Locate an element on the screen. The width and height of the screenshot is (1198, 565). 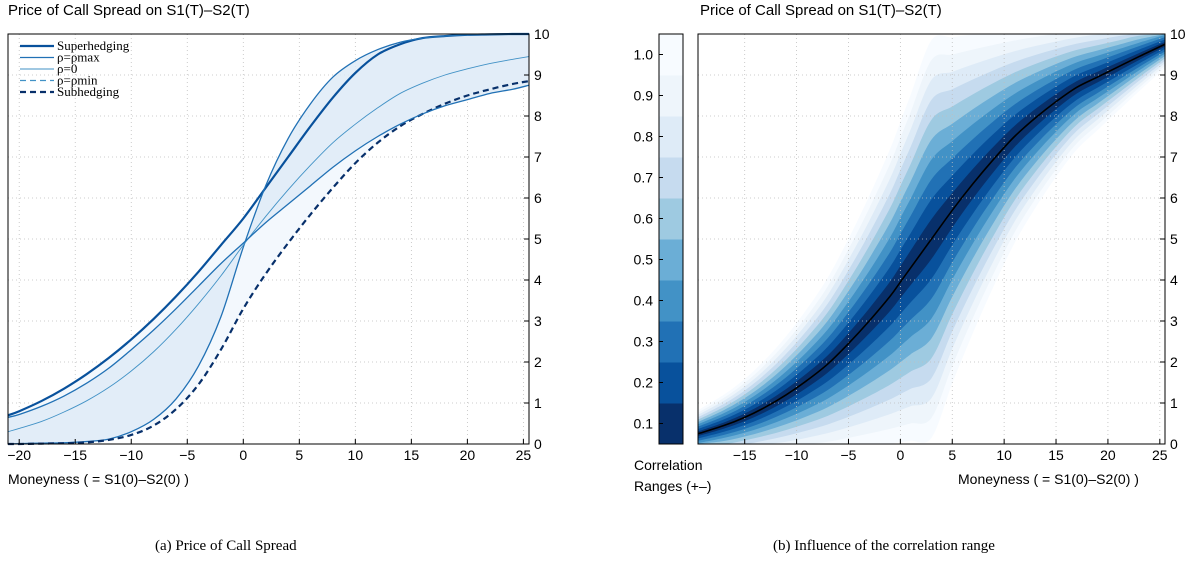
chart-a-legend-label: ρ=ρmin is located at coordinates (77, 80).